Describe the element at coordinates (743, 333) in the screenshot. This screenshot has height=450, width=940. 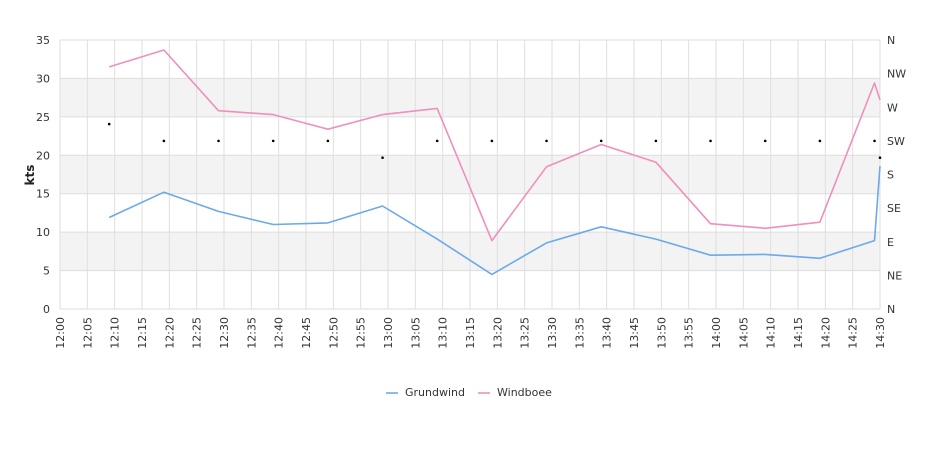
I see `x-tick-label: 14:05` at that location.